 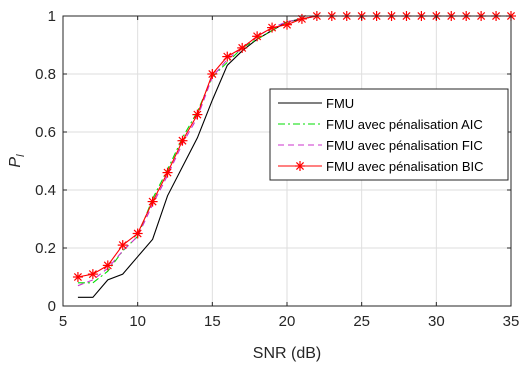 What do you see at coordinates (436, 321) in the screenshot?
I see `x-tick-label: 30` at bounding box center [436, 321].